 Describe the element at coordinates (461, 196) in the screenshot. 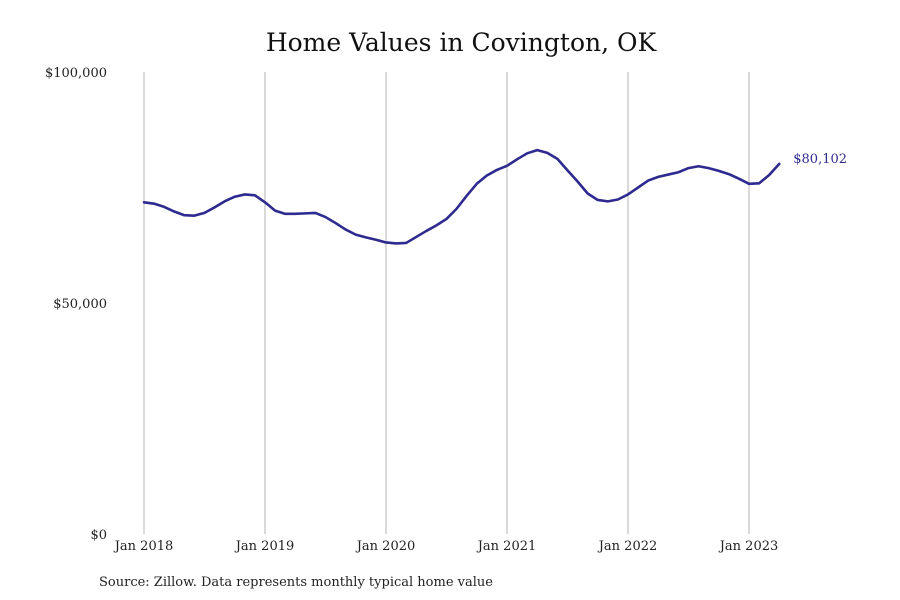

I see `home-value-line` at that location.